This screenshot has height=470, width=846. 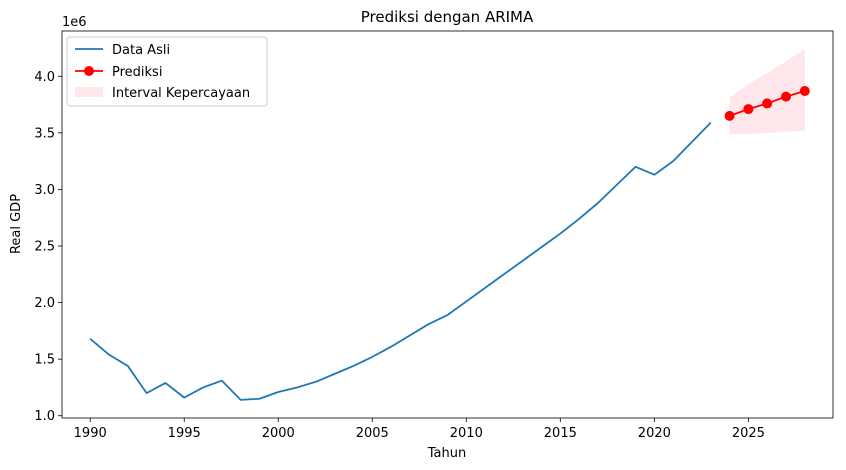 What do you see at coordinates (44, 133) in the screenshot?
I see `y-tick-label: 3.5` at bounding box center [44, 133].